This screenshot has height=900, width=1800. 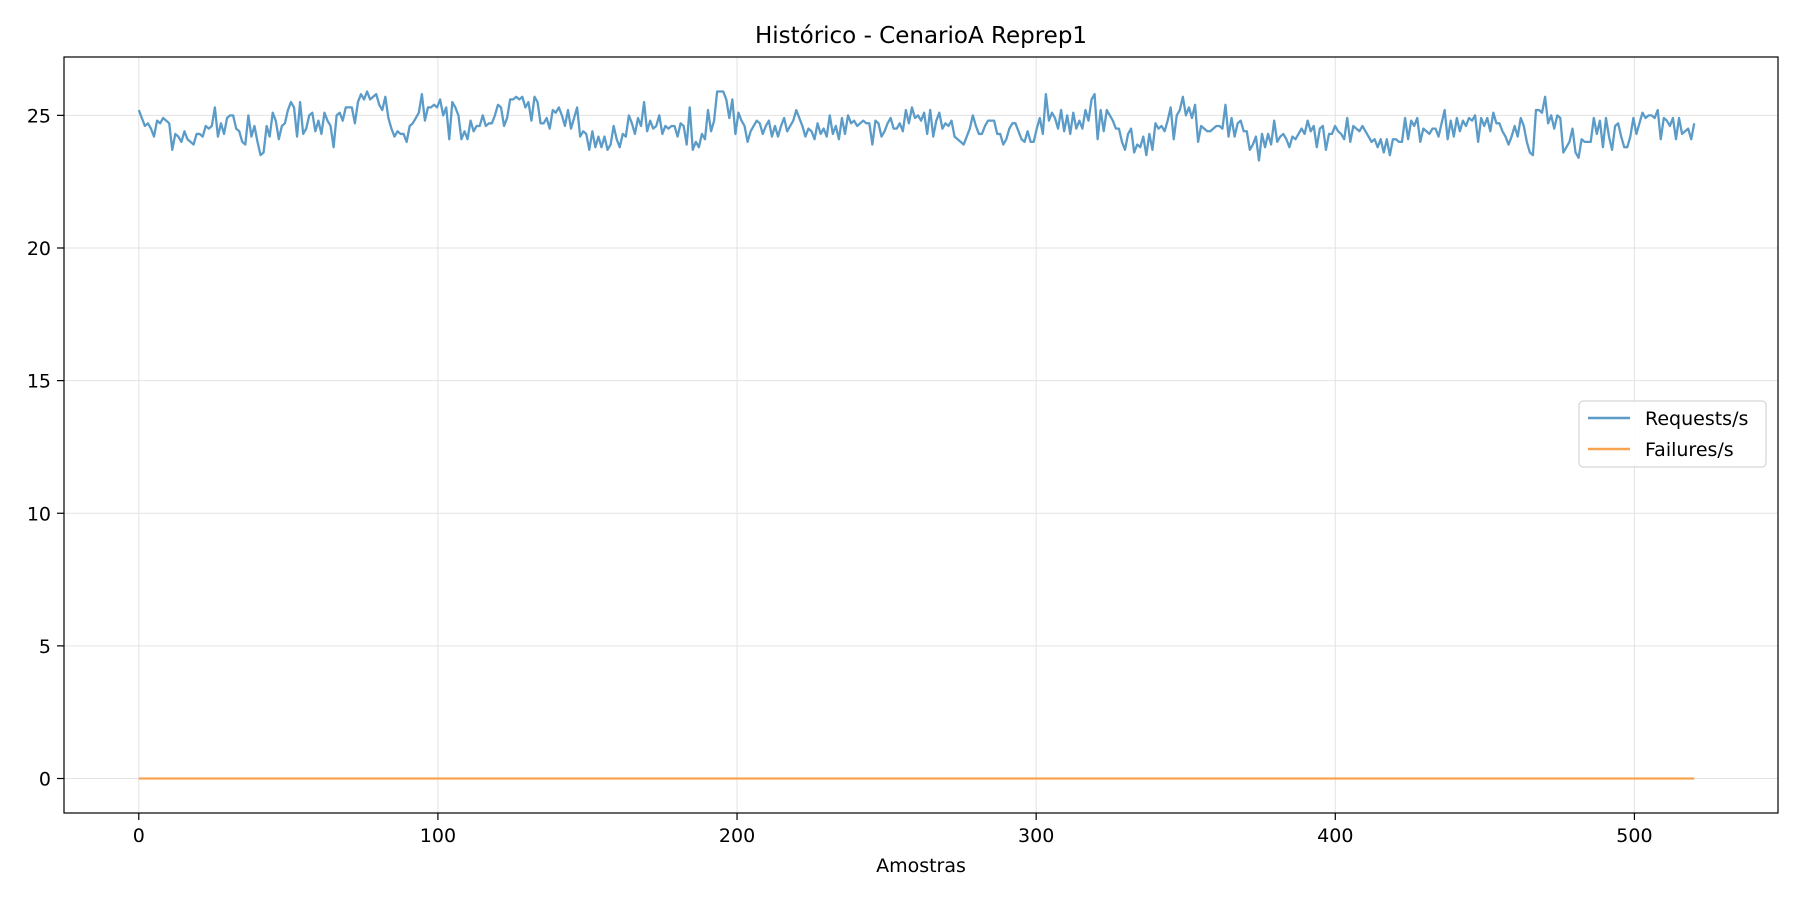 I want to click on x-axis-label: Amostras, so click(x=921, y=866).